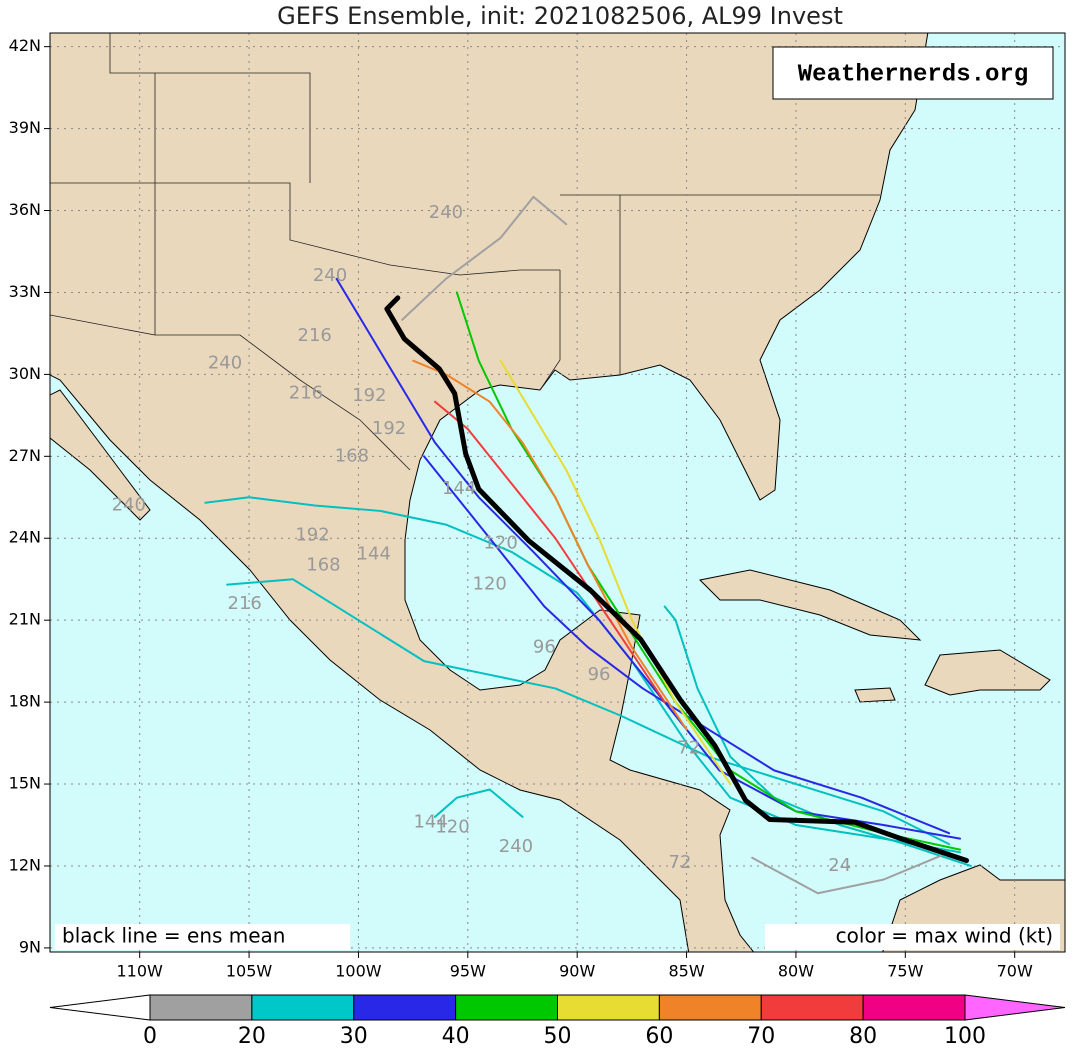 The width and height of the screenshot is (1073, 1055). What do you see at coordinates (249, 971) in the screenshot?
I see `x-tick-label: 105W` at bounding box center [249, 971].